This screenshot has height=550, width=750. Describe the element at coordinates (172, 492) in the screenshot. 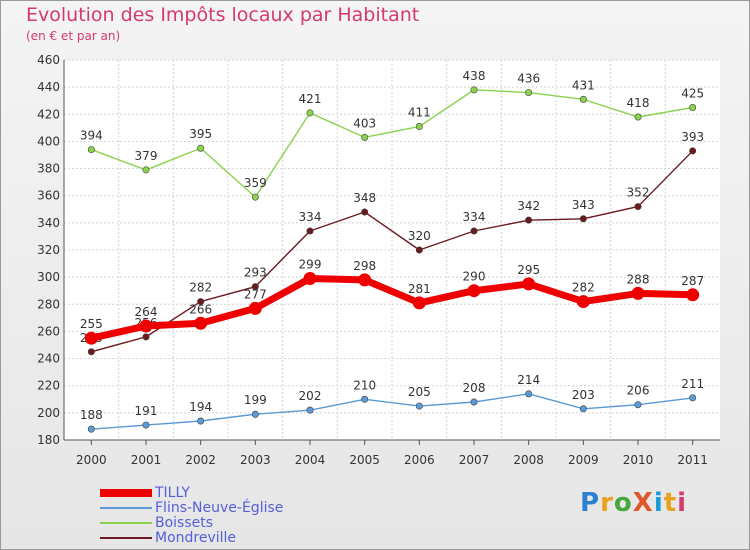

I see `legend-label: TILLY` at that location.